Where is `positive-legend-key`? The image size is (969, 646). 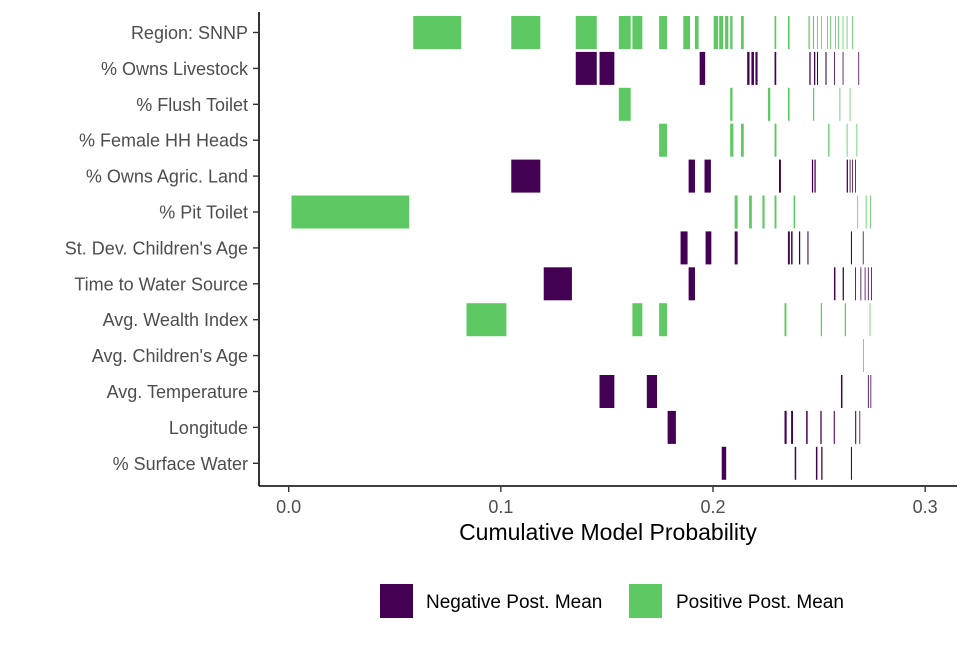 positive-legend-key is located at coordinates (645, 601).